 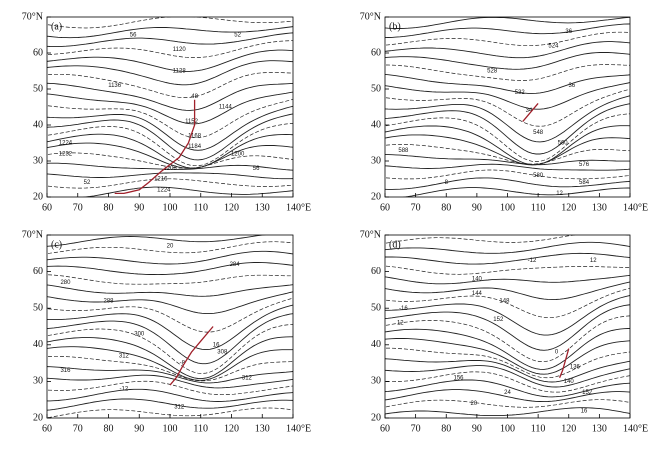 I want to click on x-tick-label: 90, so click(x=477, y=207).